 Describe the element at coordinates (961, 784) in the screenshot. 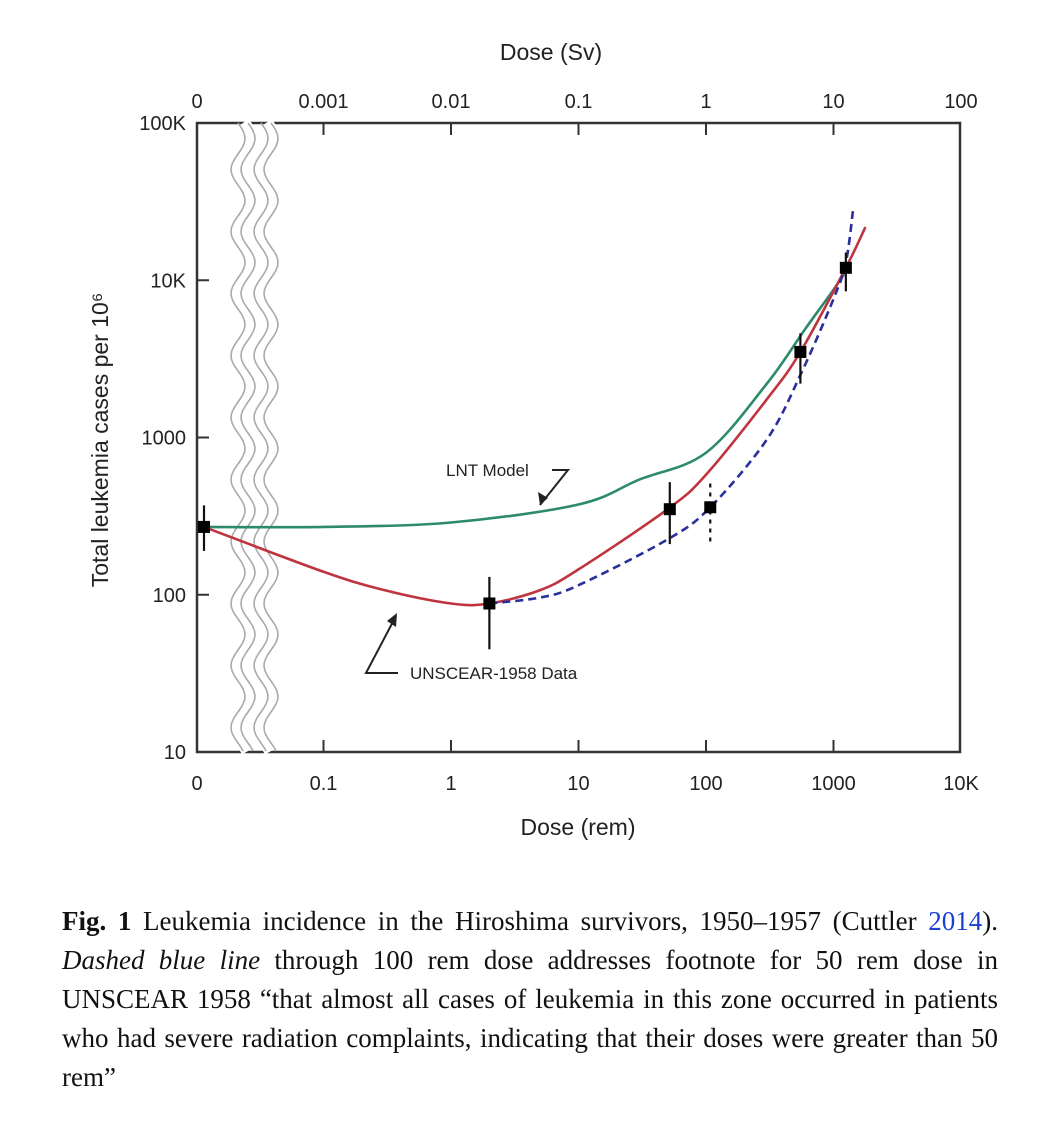

I see `x-tick-label: 10K` at that location.